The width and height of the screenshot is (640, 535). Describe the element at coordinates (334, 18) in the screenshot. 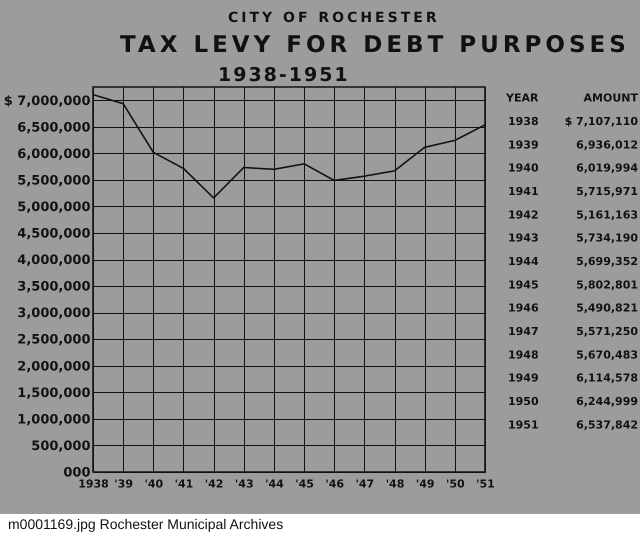

I see `text: CITY OF ROCHESTER` at that location.